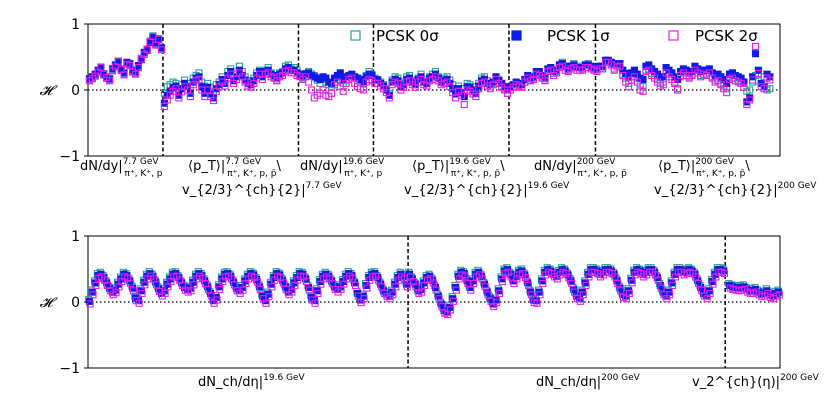 Image resolution: width=830 pixels, height=415 pixels. I want to click on bottom-ytick-label-1: 1, so click(75, 237).